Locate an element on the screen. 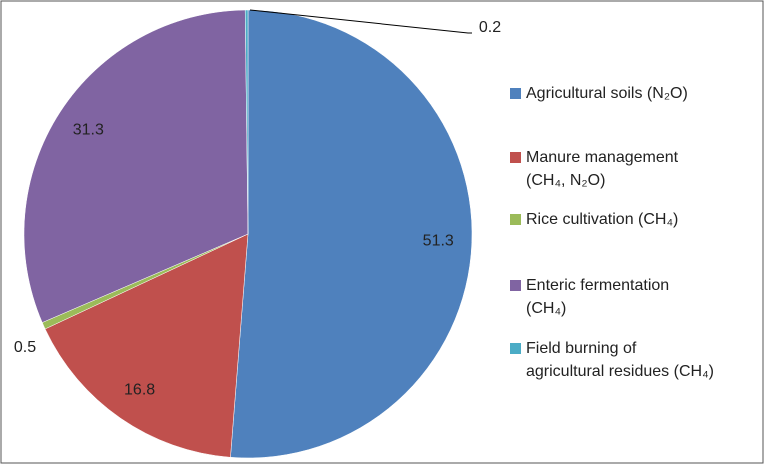 The height and width of the screenshot is (465, 765). legend-label: Agricultural soils (N₂O) is located at coordinates (607, 93).